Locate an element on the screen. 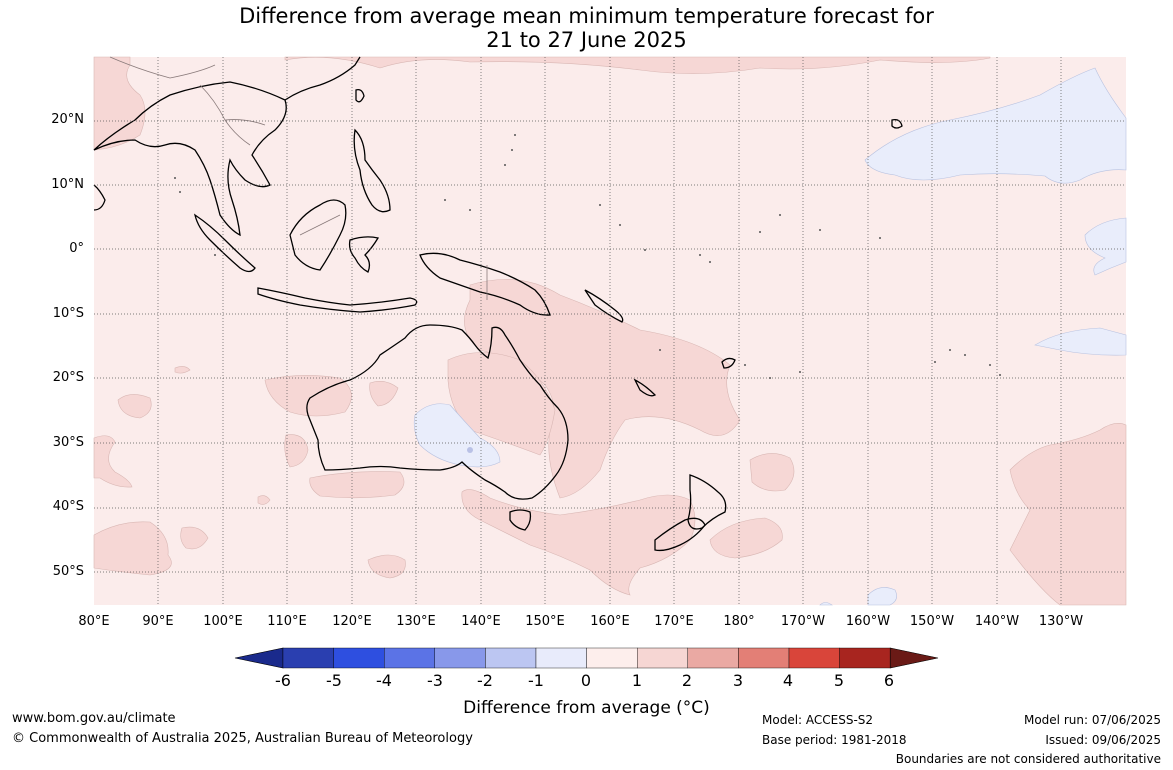  lat-label-10s: 10°S is located at coordinates (68, 313).